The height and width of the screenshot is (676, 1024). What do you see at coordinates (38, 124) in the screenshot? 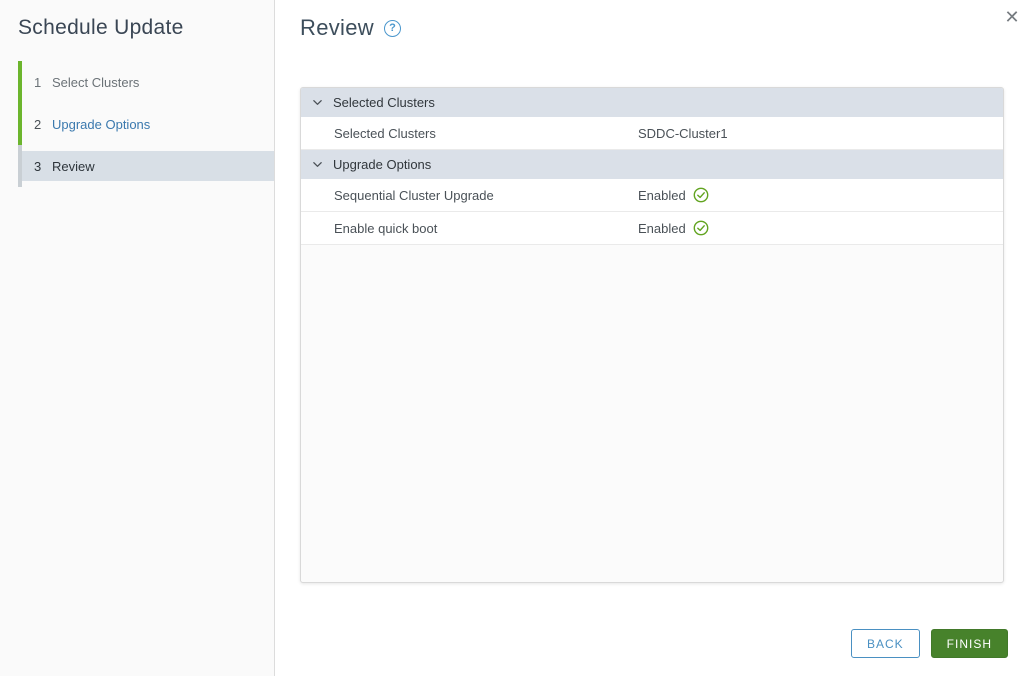
I see `step-number: 2` at bounding box center [38, 124].